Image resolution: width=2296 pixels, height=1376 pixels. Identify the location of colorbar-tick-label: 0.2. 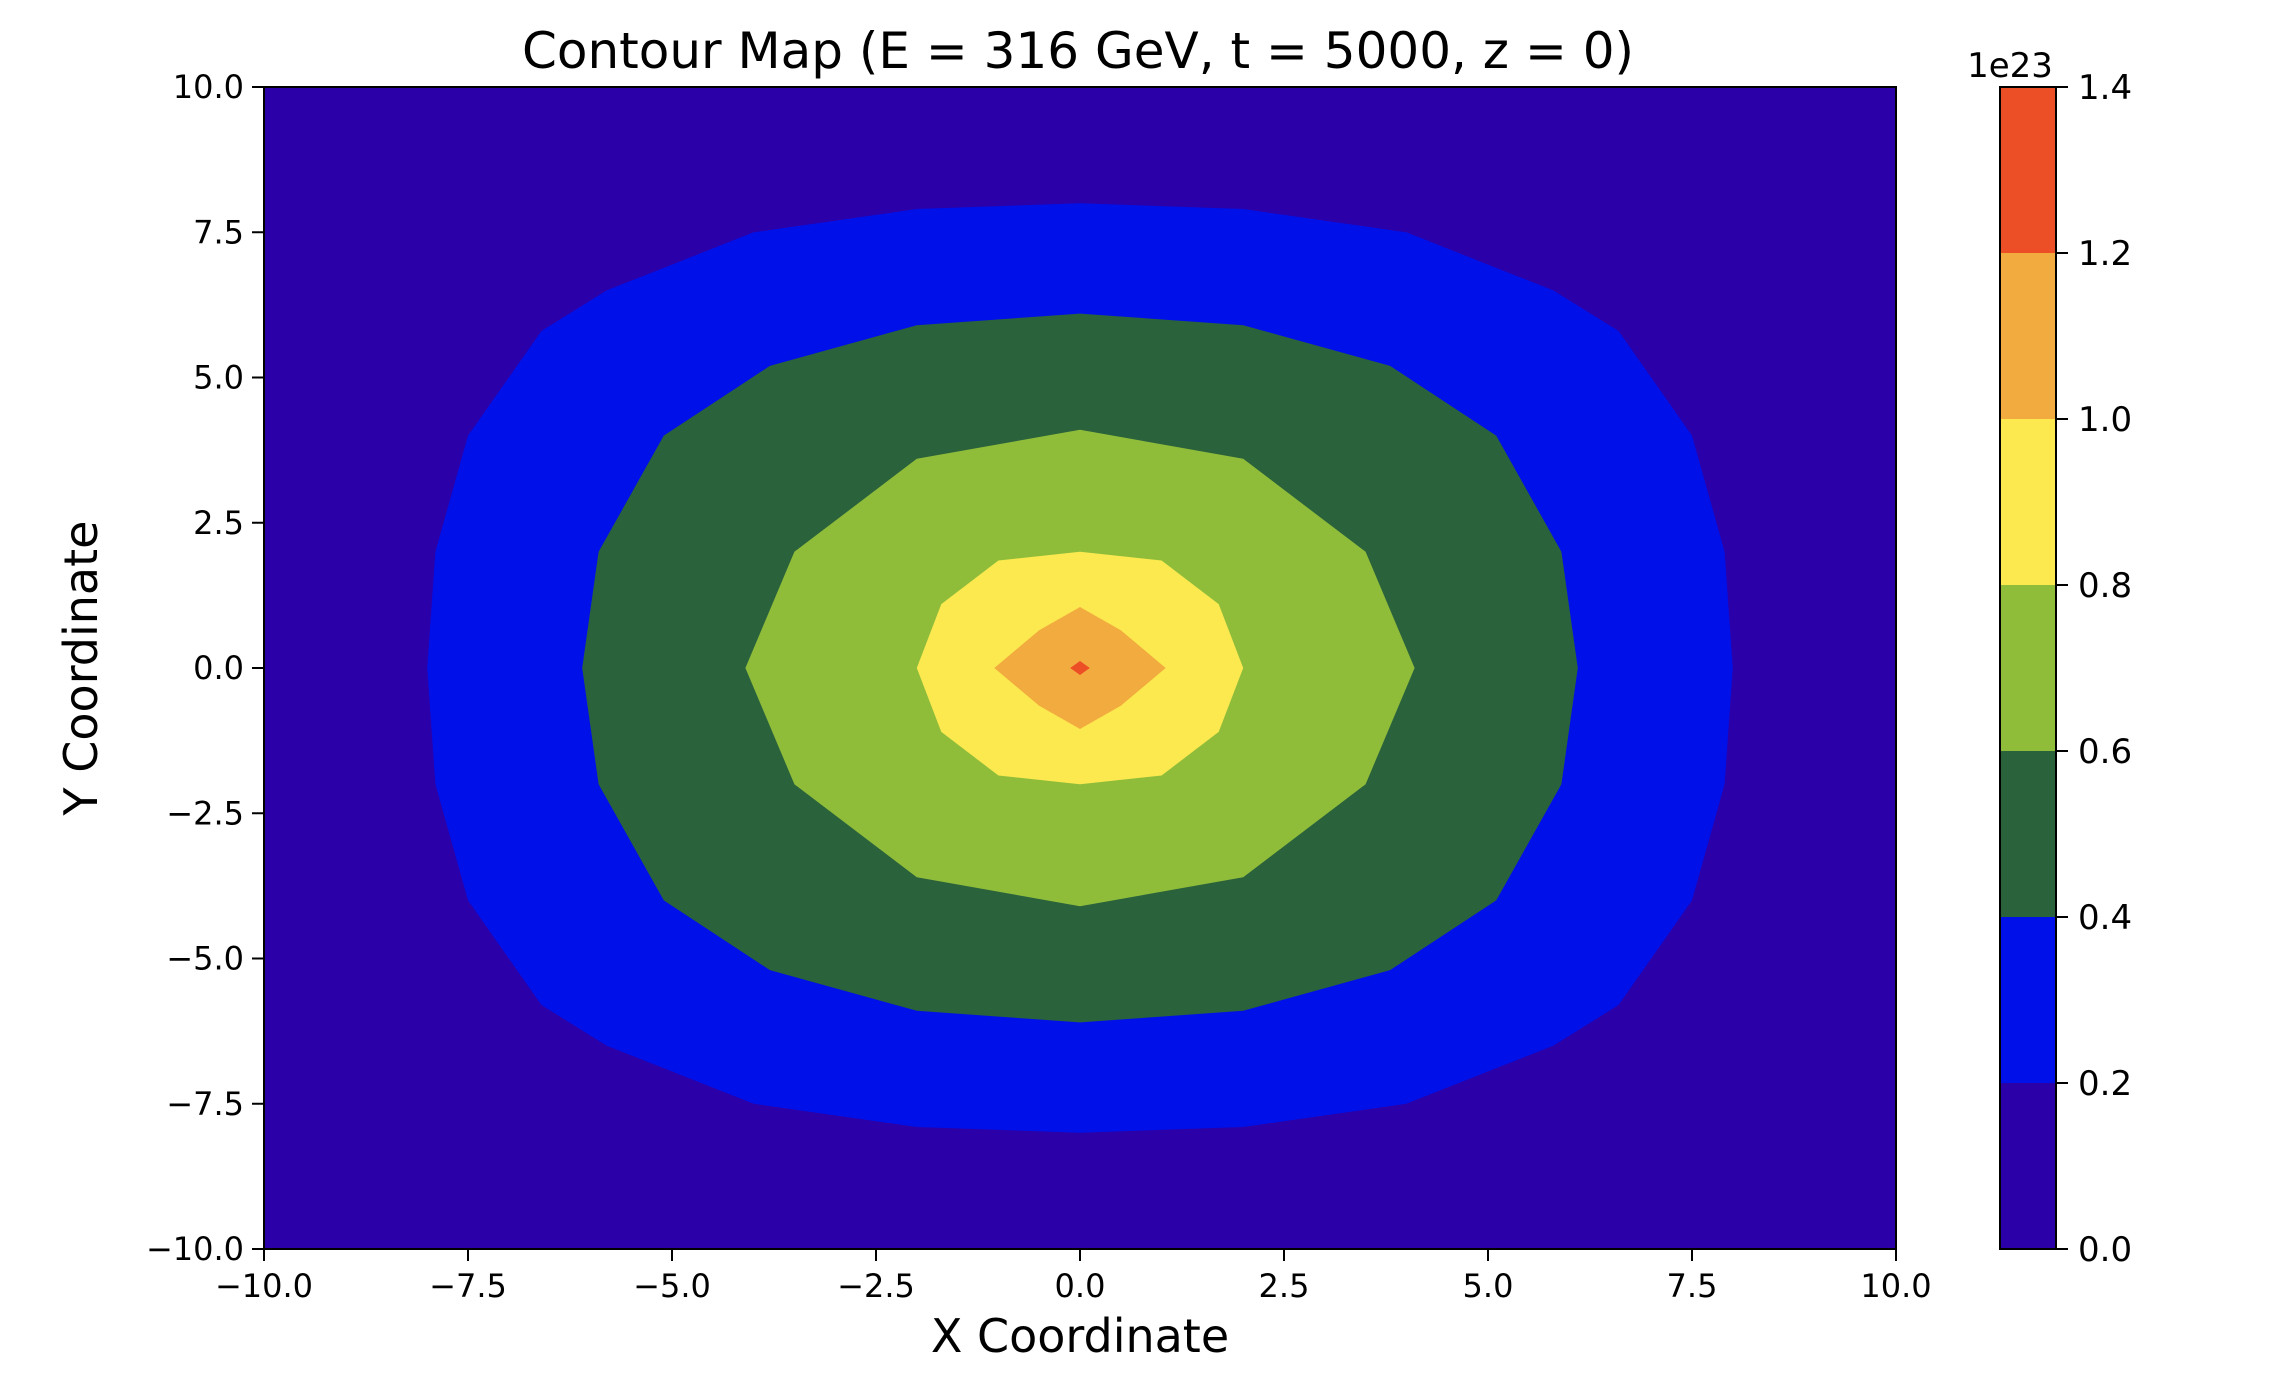
(2105, 1084).